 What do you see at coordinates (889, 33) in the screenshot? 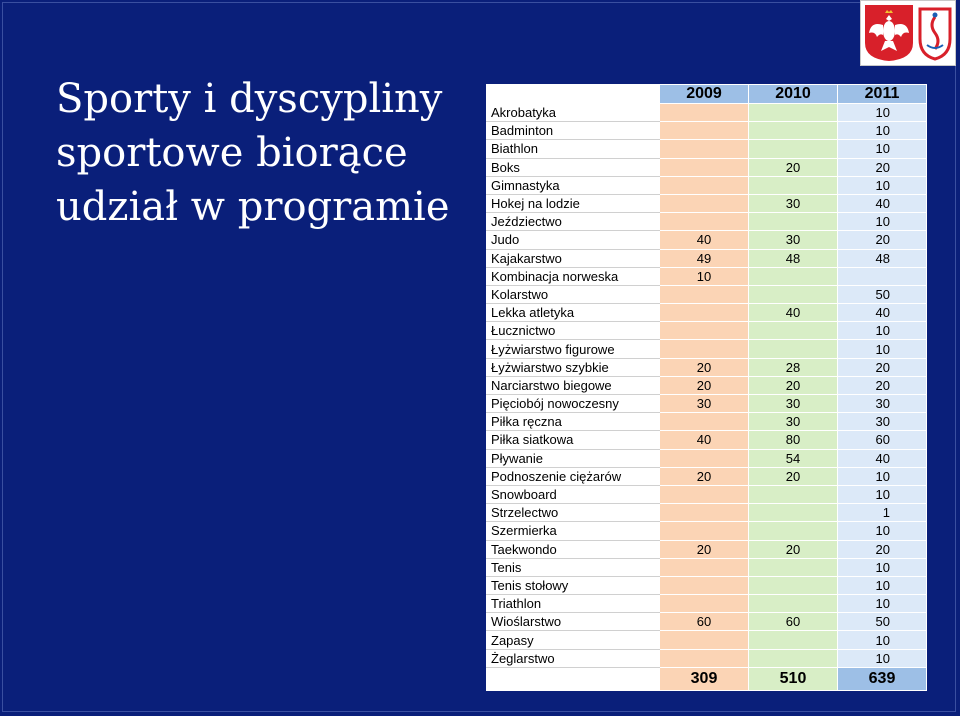
I see `polish-eagle-emblem` at bounding box center [889, 33].